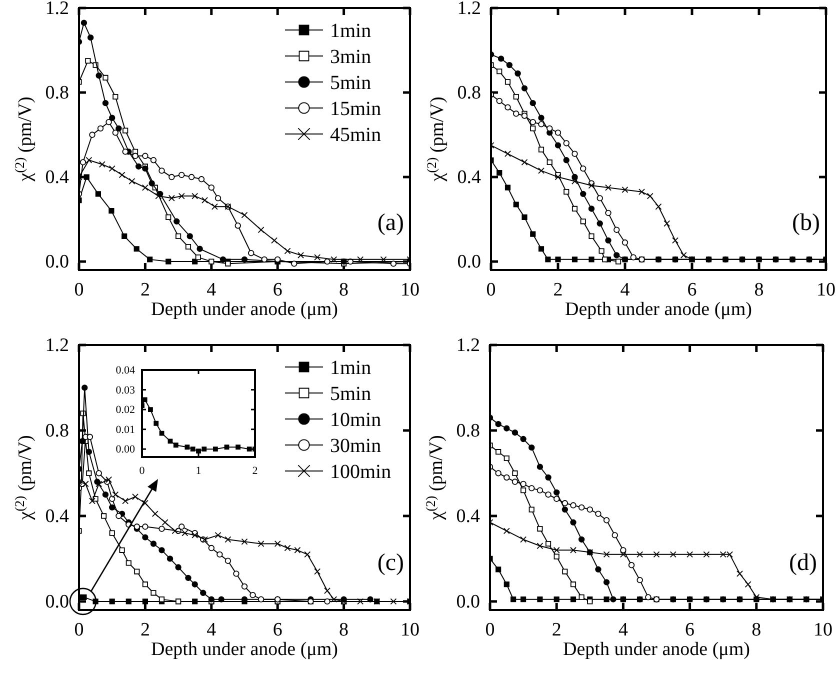 The height and width of the screenshot is (673, 838). Describe the element at coordinates (806, 223) in the screenshot. I see `annotation: (b)` at that location.